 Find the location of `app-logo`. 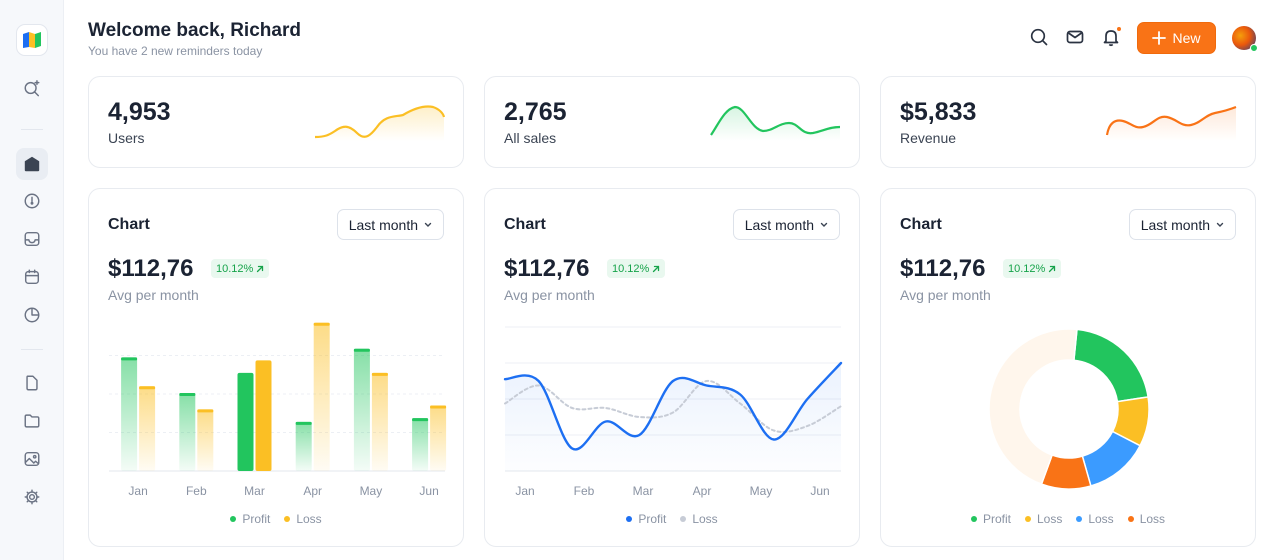

app-logo is located at coordinates (31, 40).